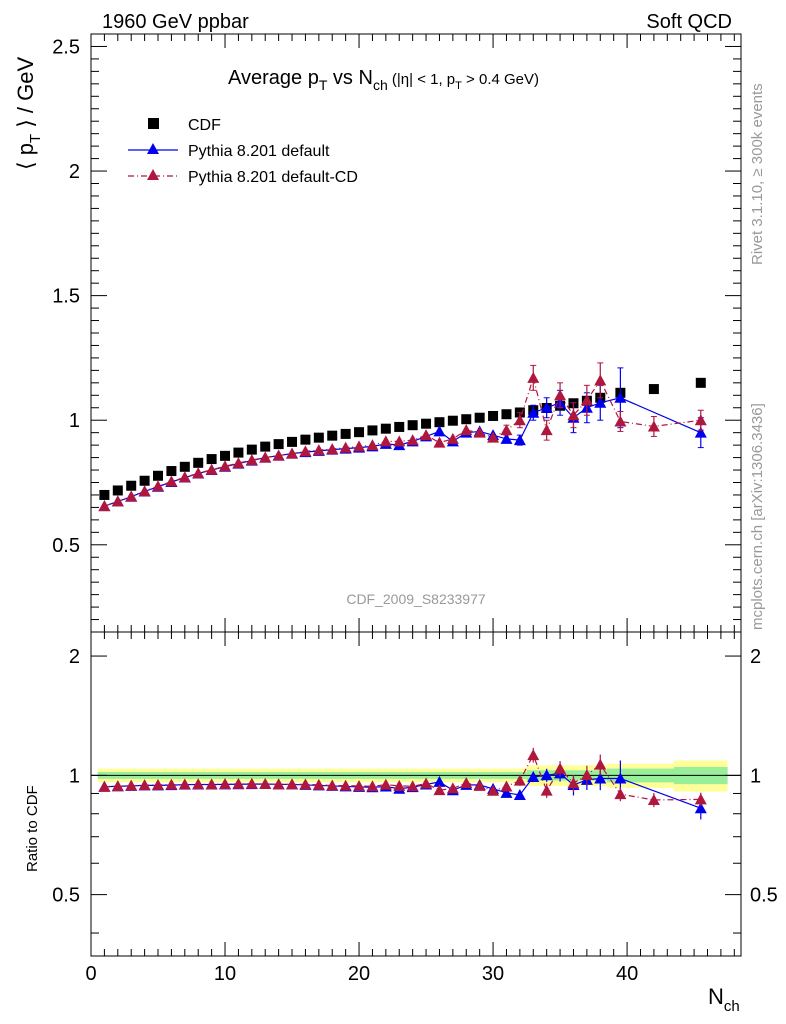  What do you see at coordinates (74, 657) in the screenshot?
I see `ratio-tick-label-left: 2` at bounding box center [74, 657].